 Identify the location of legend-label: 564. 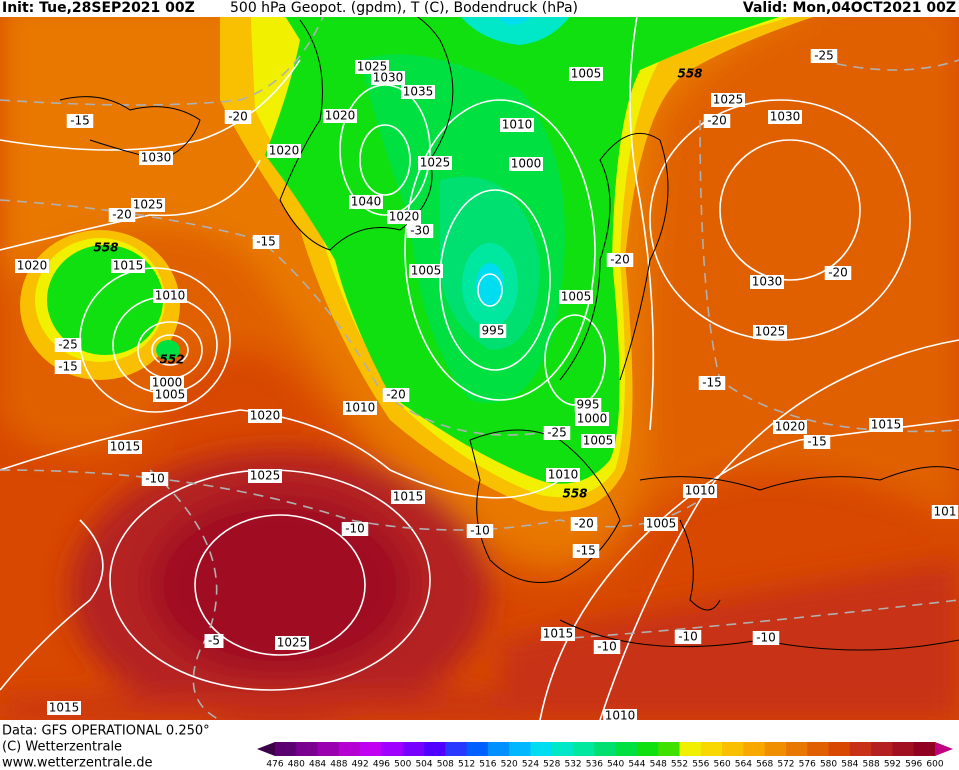
(743, 765).